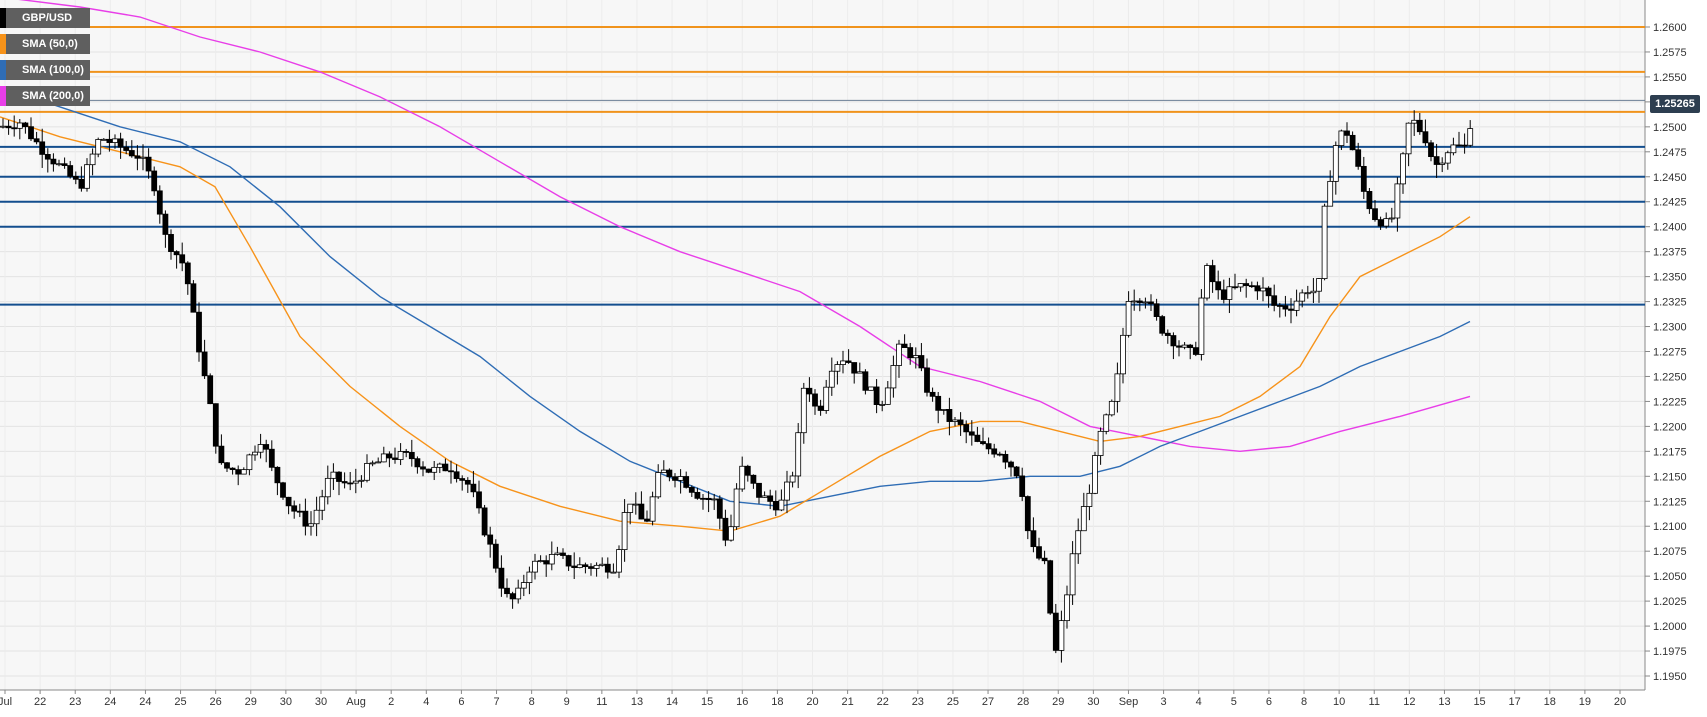  I want to click on y-tick-label: 1.2025, so click(1670, 602).